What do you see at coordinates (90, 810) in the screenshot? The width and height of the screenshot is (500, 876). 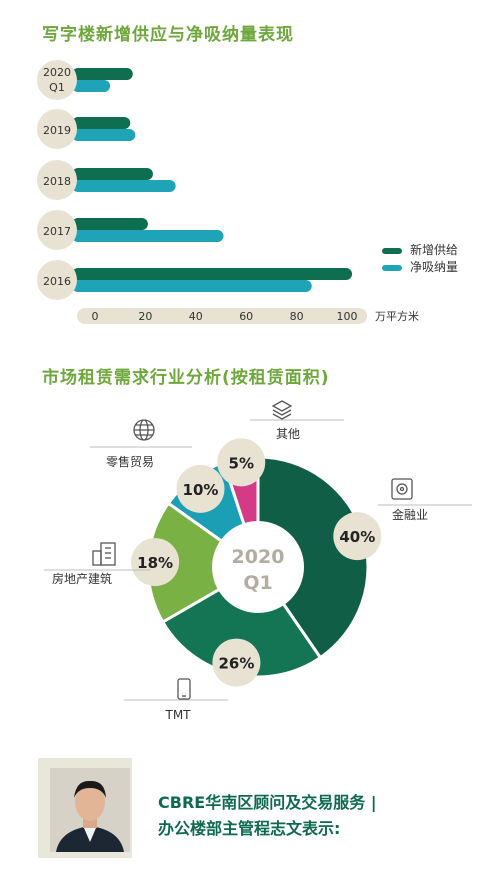 I see `portrait-photo` at bounding box center [90, 810].